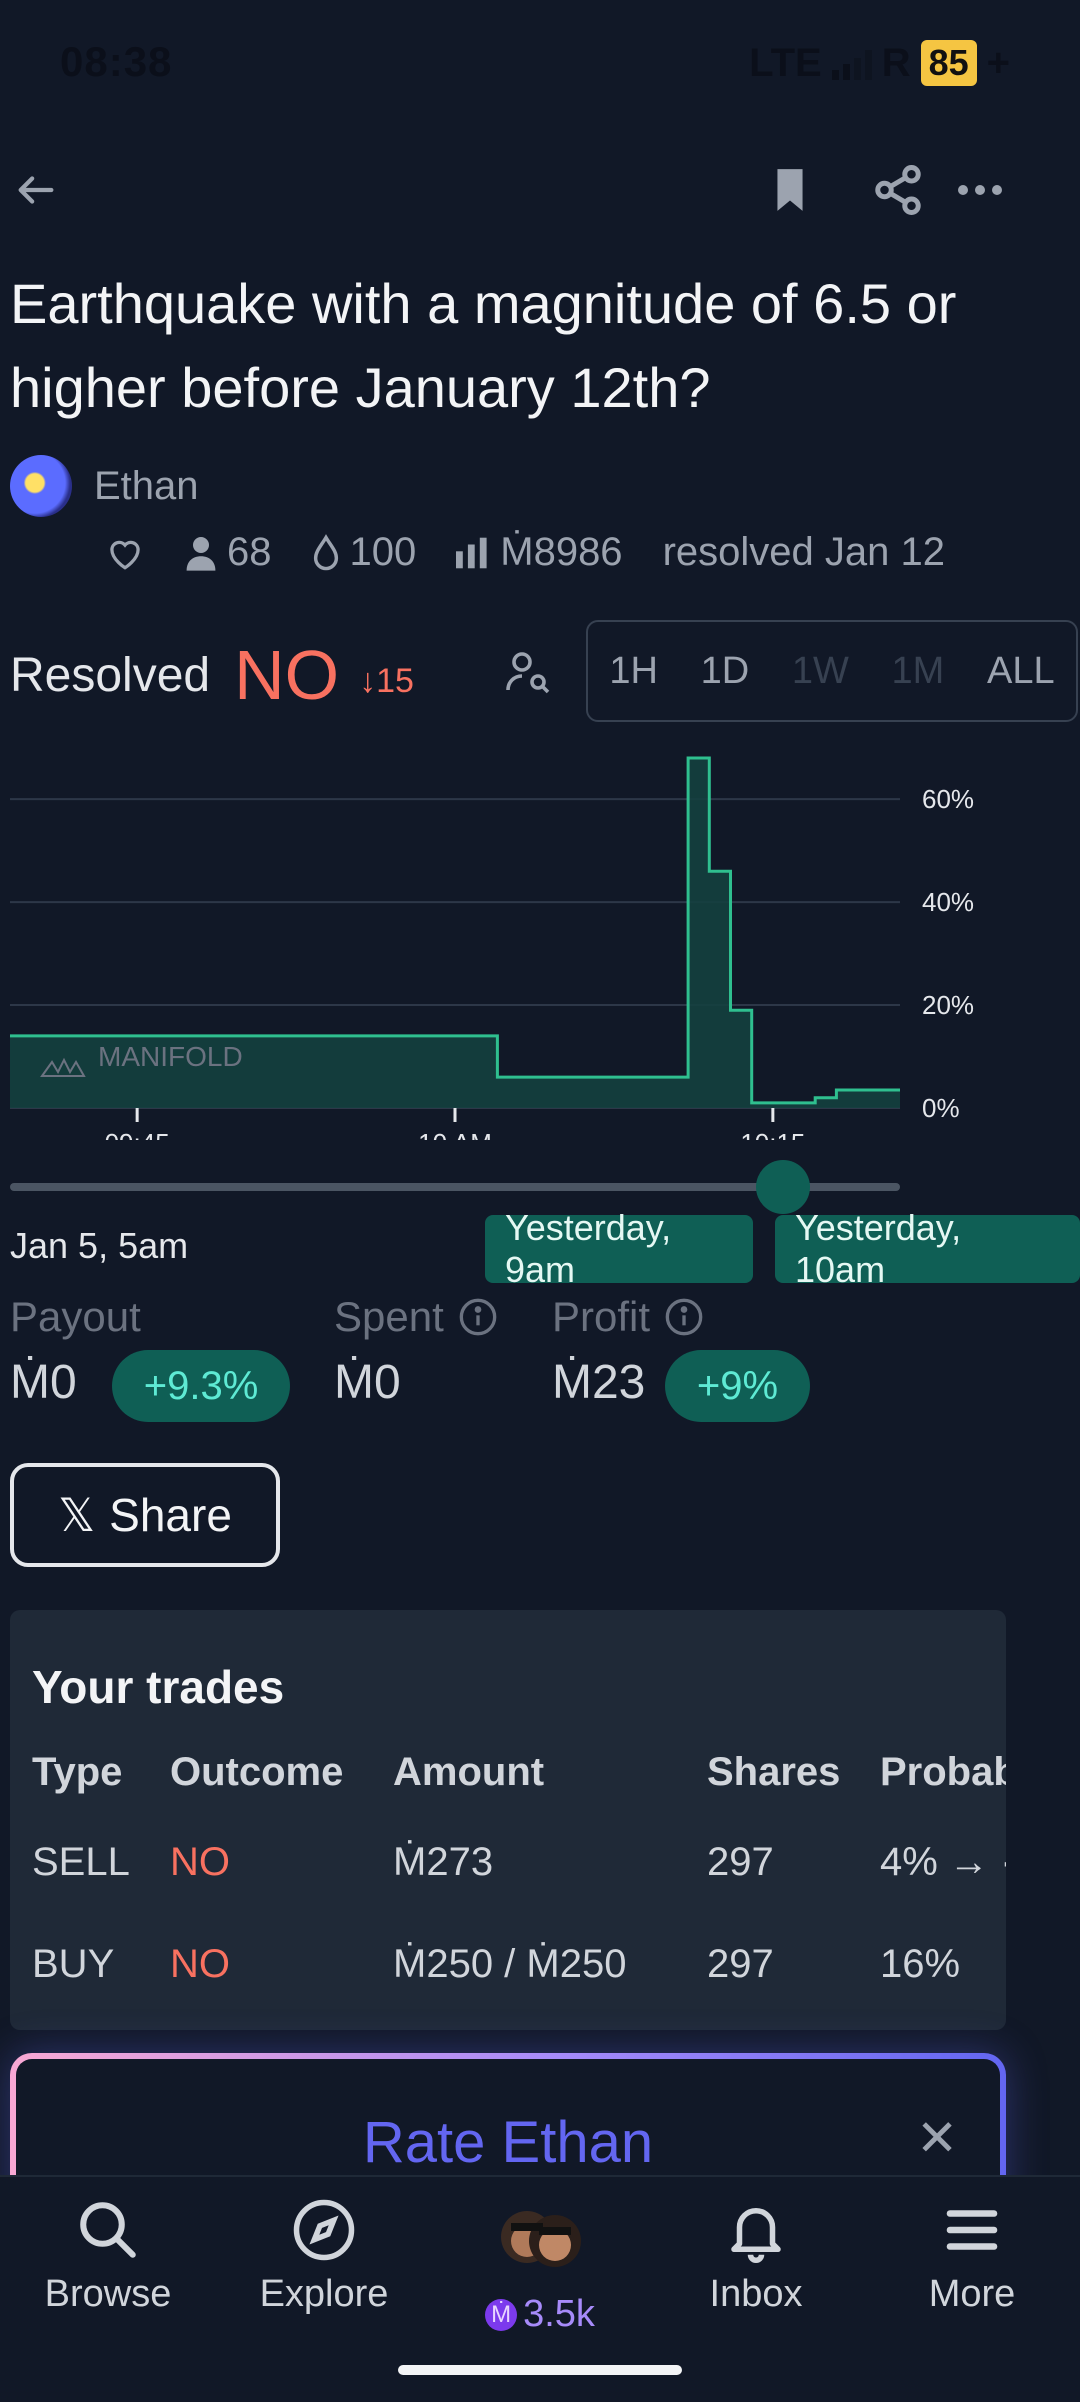  I want to click on ellipsis-icon, so click(980, 190).